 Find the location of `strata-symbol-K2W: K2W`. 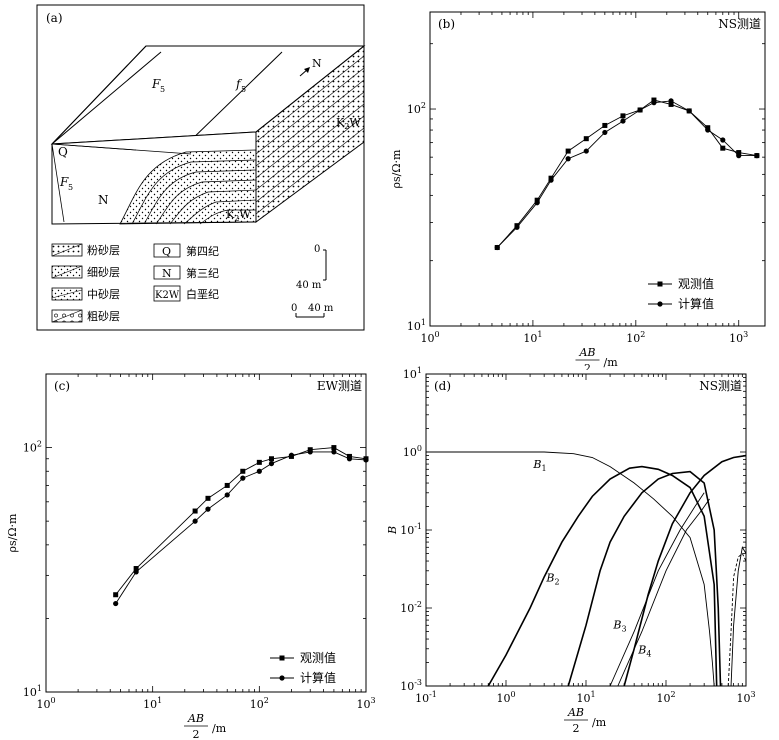

strata-symbol-K2W: K2W is located at coordinates (167, 295).